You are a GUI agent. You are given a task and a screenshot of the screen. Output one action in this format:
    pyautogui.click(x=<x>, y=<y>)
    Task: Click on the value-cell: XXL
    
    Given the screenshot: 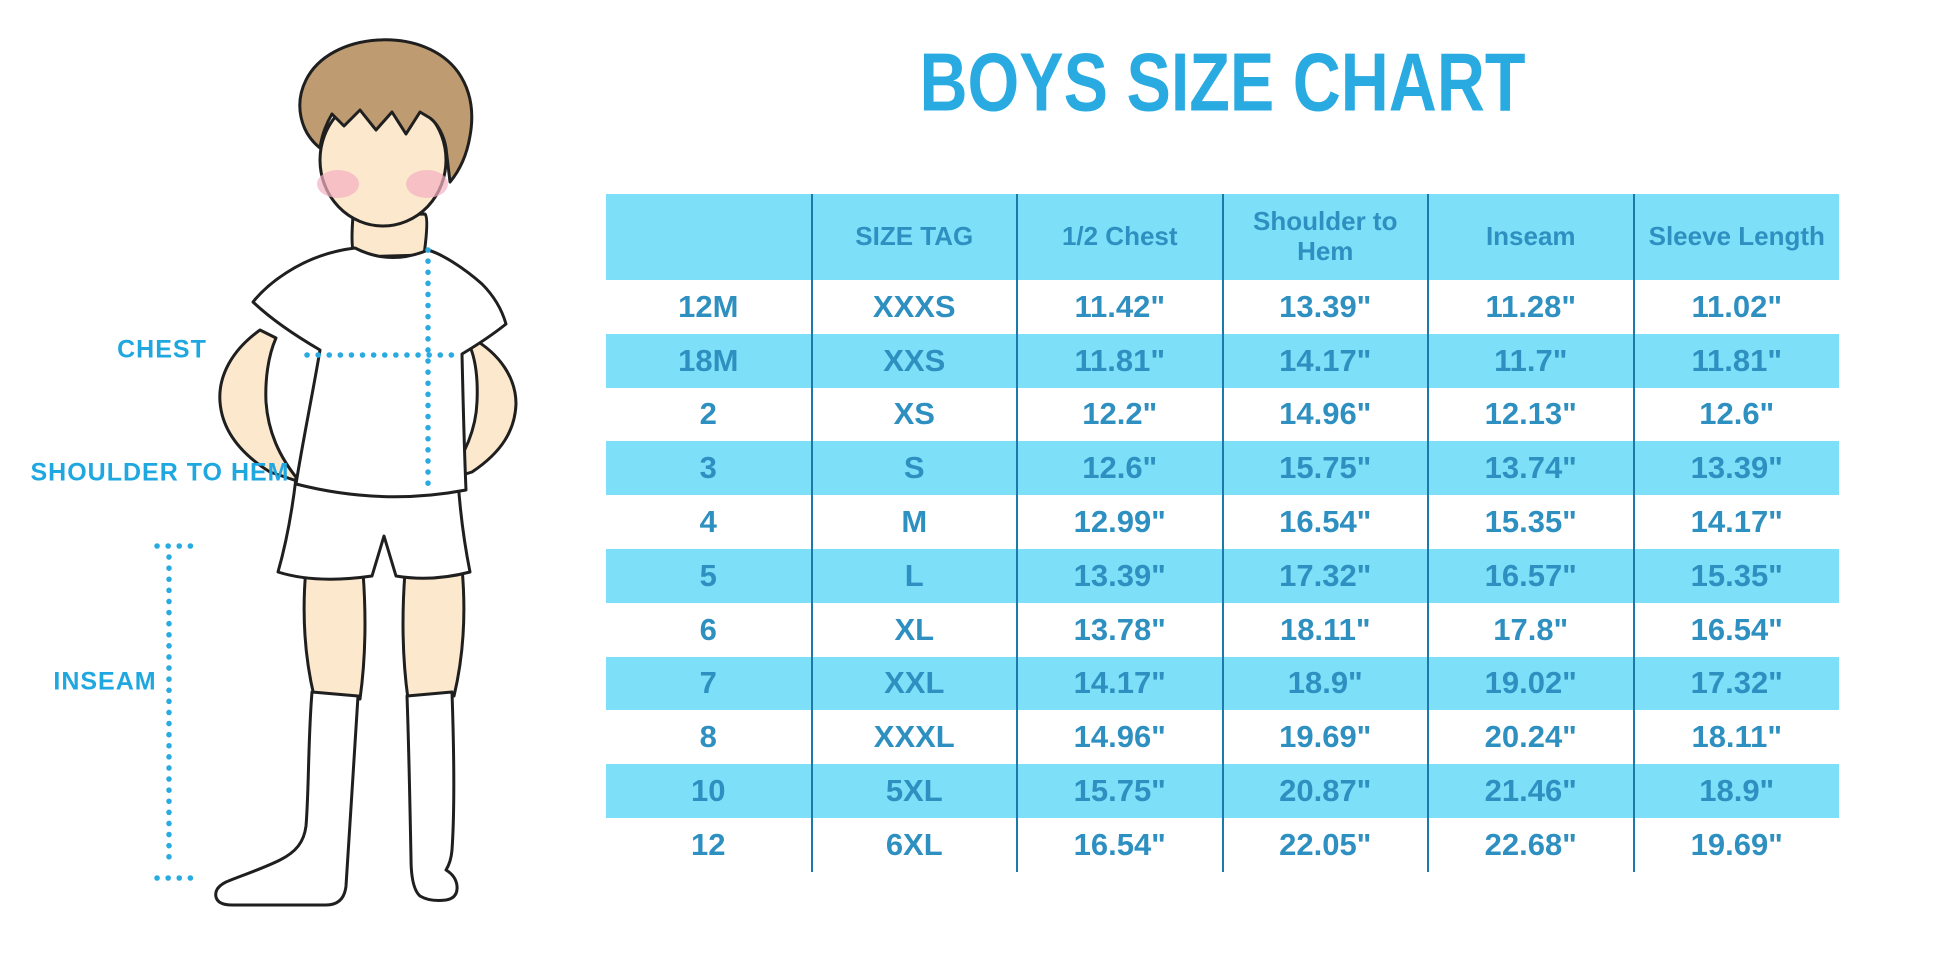 What is the action you would take?
    pyautogui.click(x=913, y=683)
    